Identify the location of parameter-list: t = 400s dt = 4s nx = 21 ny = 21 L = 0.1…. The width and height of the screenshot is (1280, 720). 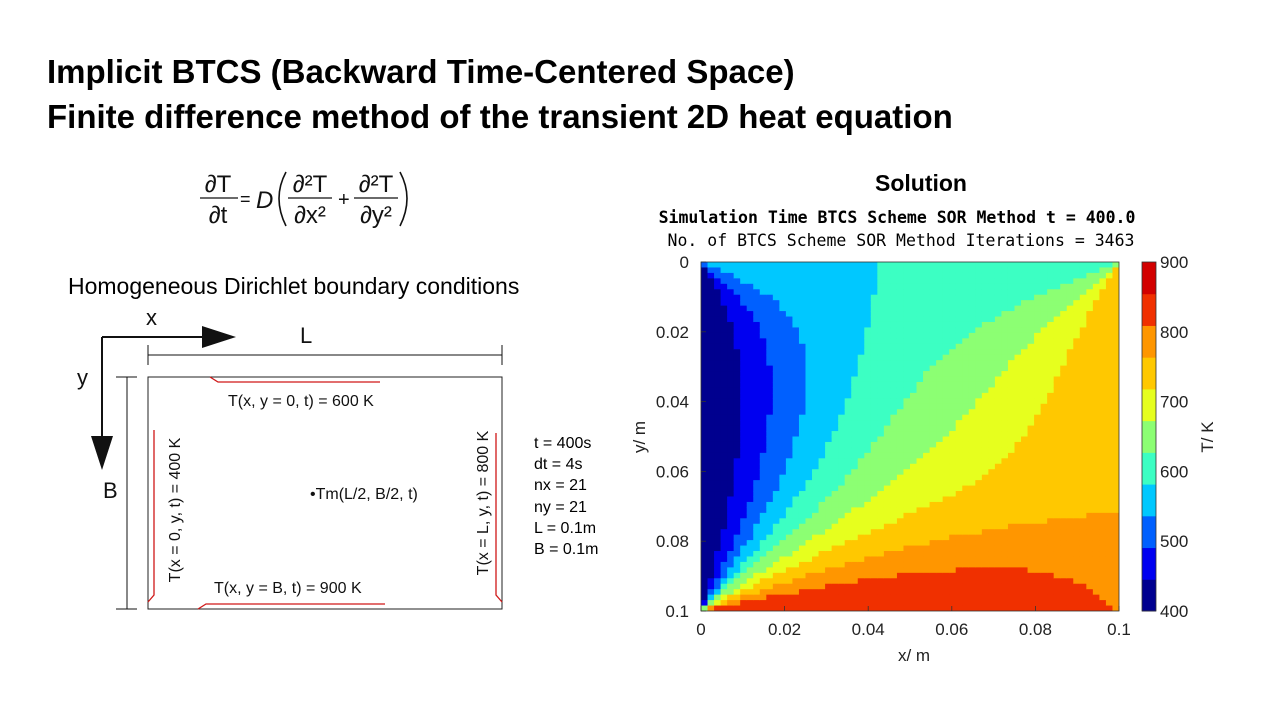
(566, 496).